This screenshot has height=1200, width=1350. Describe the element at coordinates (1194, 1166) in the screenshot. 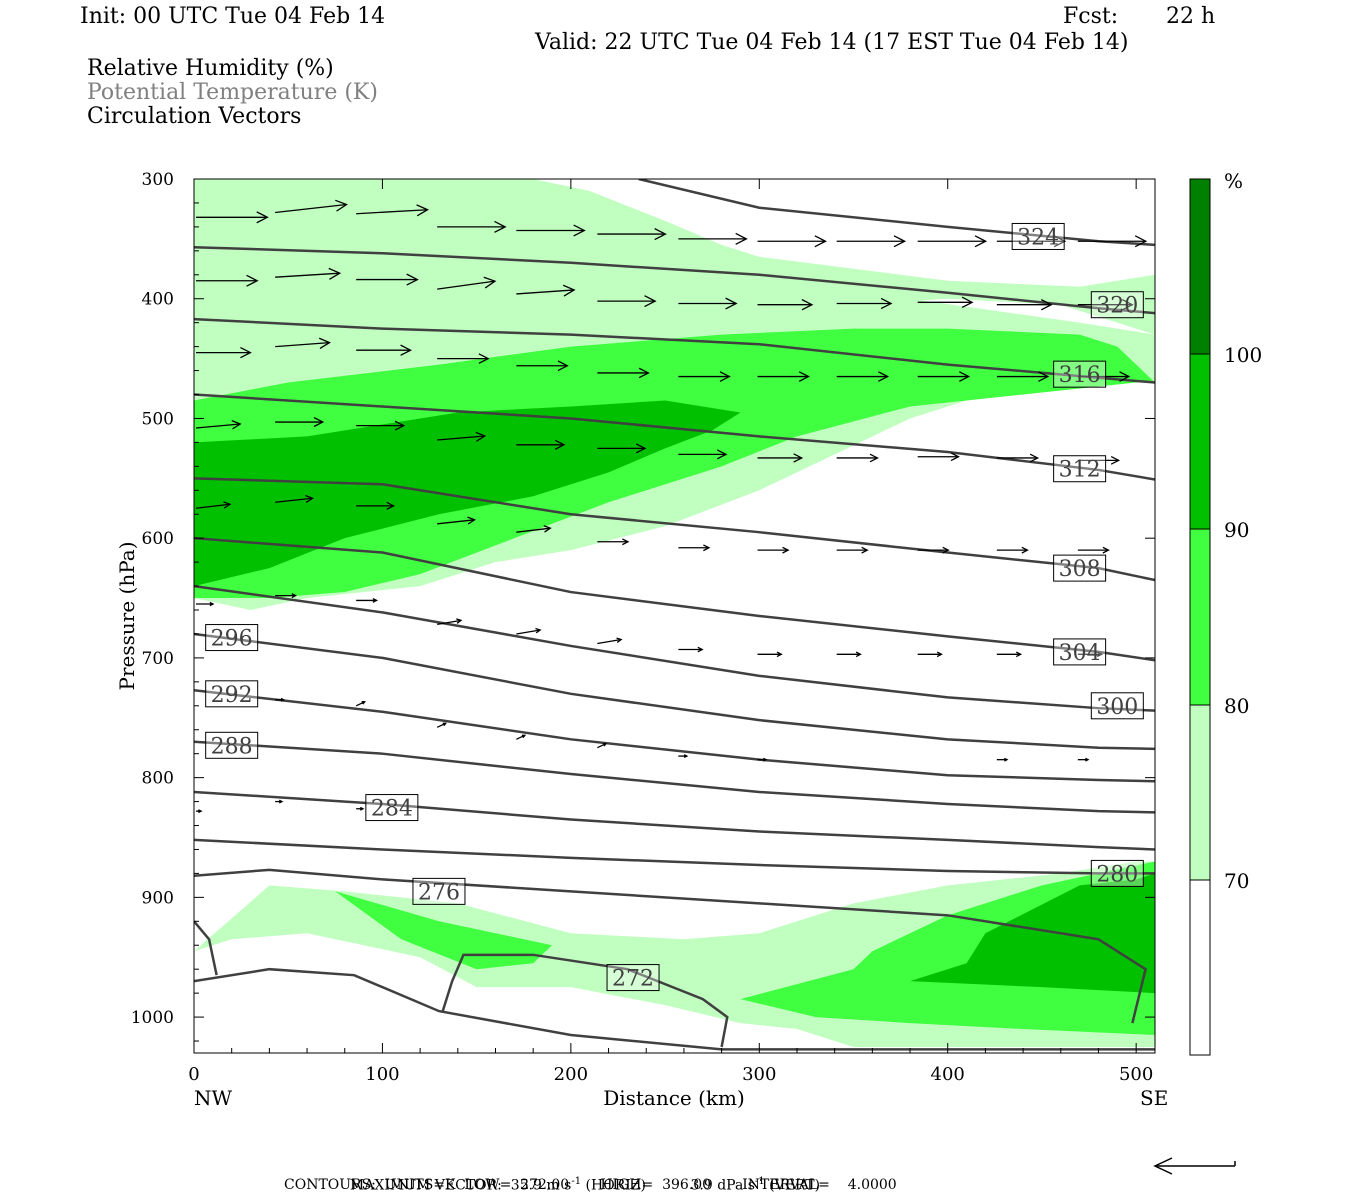

I see `reference-vector-arrow-icon` at that location.